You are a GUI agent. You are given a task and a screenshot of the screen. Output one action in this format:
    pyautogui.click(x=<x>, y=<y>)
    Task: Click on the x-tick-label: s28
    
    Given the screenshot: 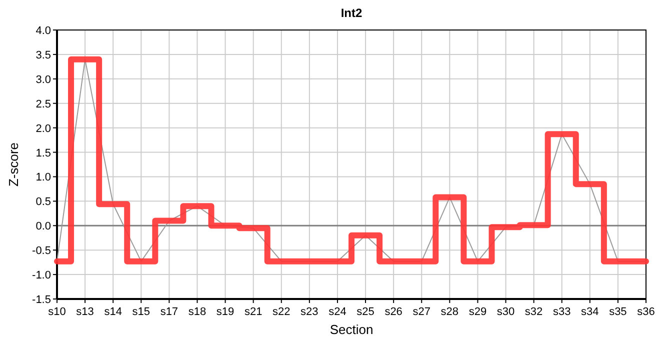 What is the action you would take?
    pyautogui.click(x=449, y=312)
    